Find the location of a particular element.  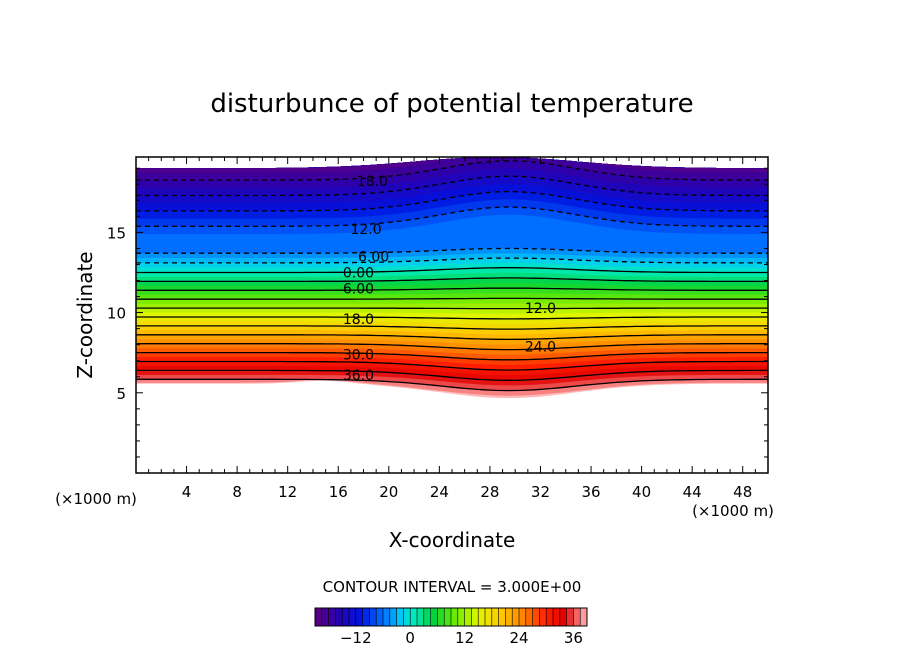

colorbar: −12 0 12 24 36 is located at coordinates (451, 627).